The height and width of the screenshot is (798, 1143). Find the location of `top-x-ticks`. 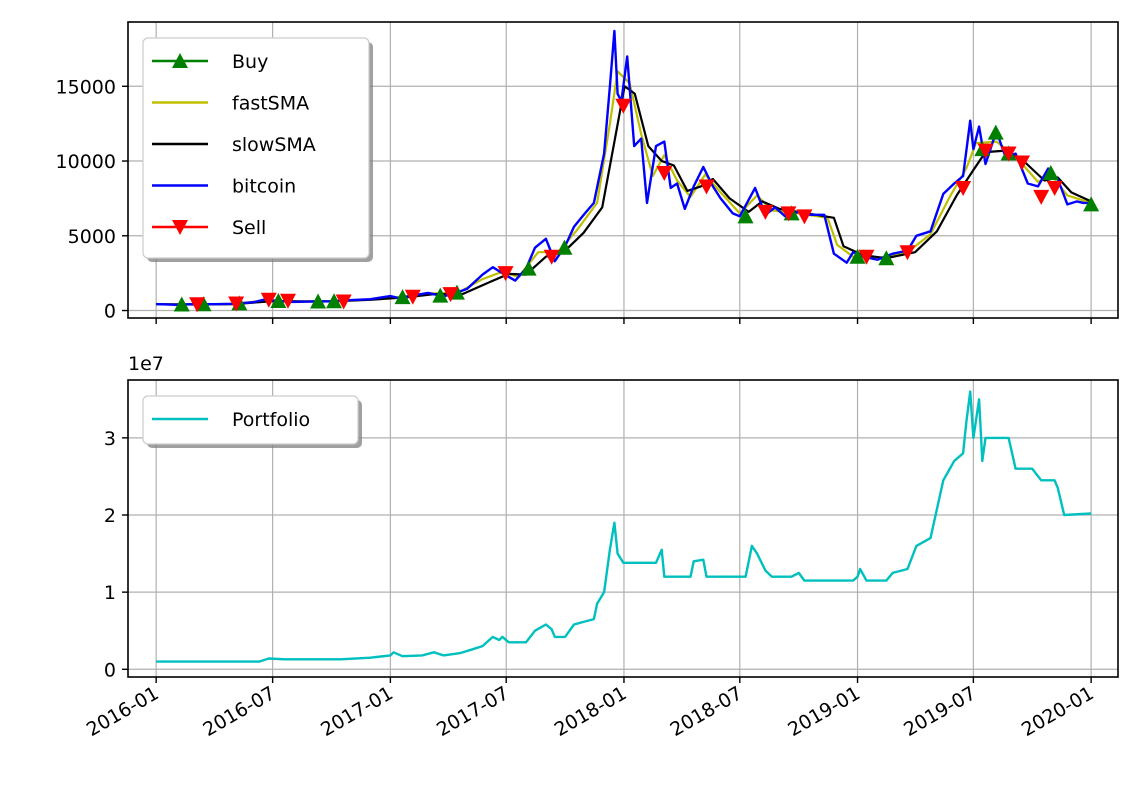

top-x-ticks is located at coordinates (623, 321).